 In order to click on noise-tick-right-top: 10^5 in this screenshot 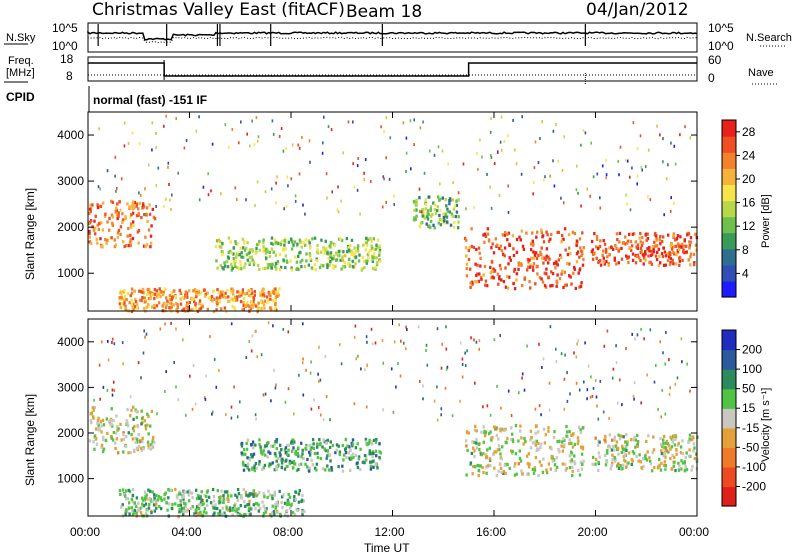, I will do `click(721, 28)`.